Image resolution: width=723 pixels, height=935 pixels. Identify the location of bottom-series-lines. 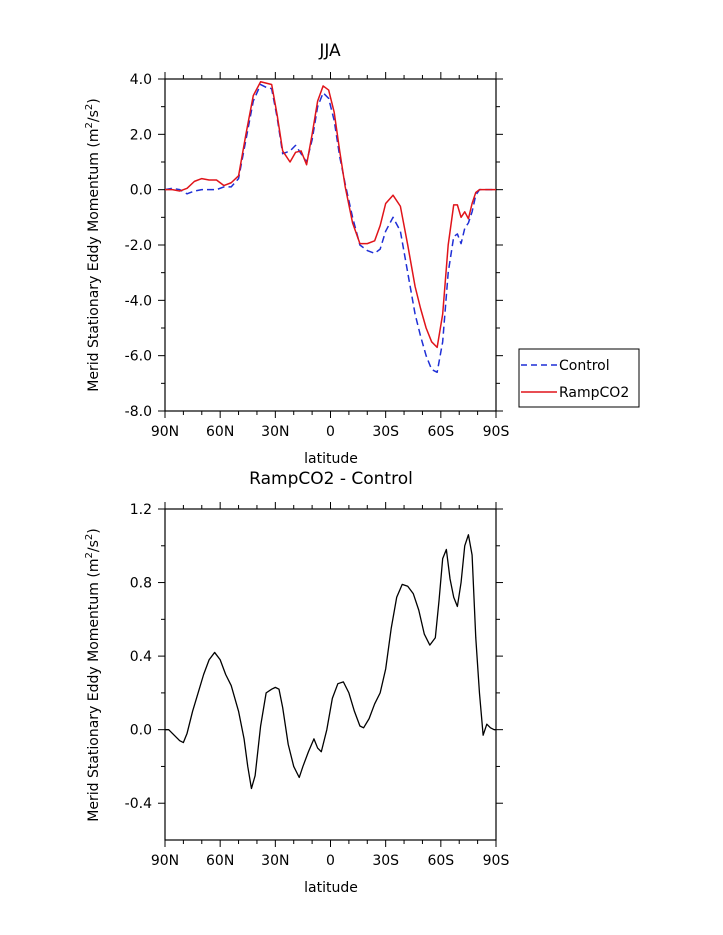
(330, 662).